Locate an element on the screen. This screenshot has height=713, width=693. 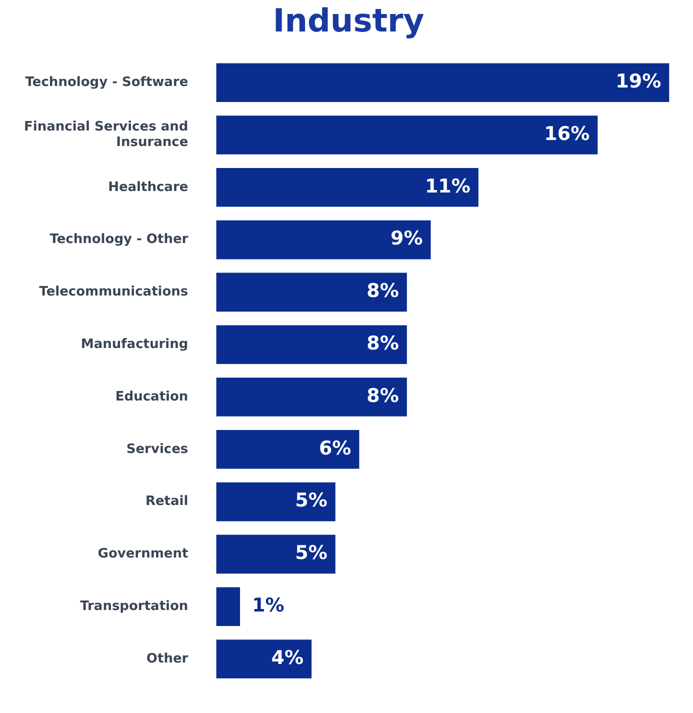
y-tick-label: Other is located at coordinates (167, 658).